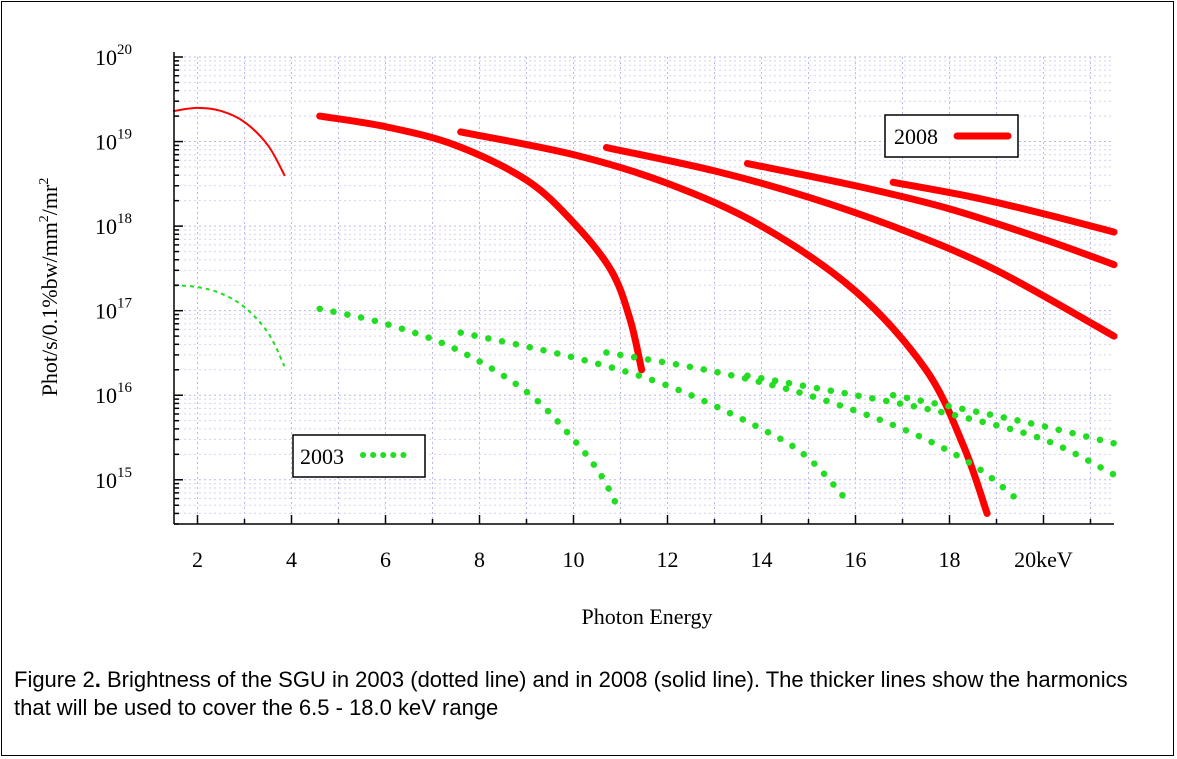 The width and height of the screenshot is (1177, 759). I want to click on y-axis-label: Phot/s/0.1%bw/mm2/mr2, so click(49, 287).